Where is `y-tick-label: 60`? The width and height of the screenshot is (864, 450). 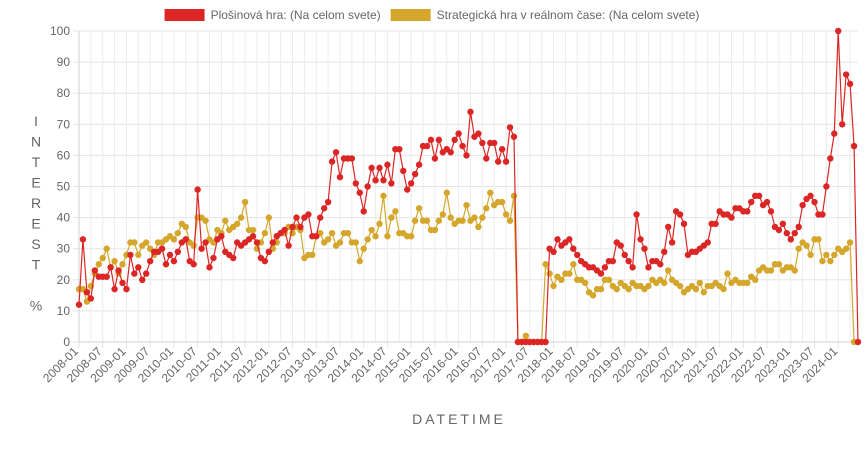
y-tick-label: 60 is located at coordinates (64, 155).